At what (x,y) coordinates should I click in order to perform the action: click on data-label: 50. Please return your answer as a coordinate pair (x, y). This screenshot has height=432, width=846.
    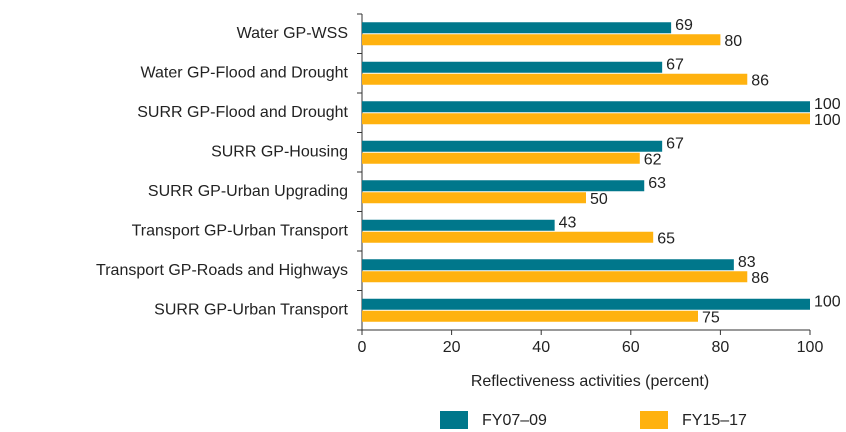
    Looking at the image, I should click on (599, 199).